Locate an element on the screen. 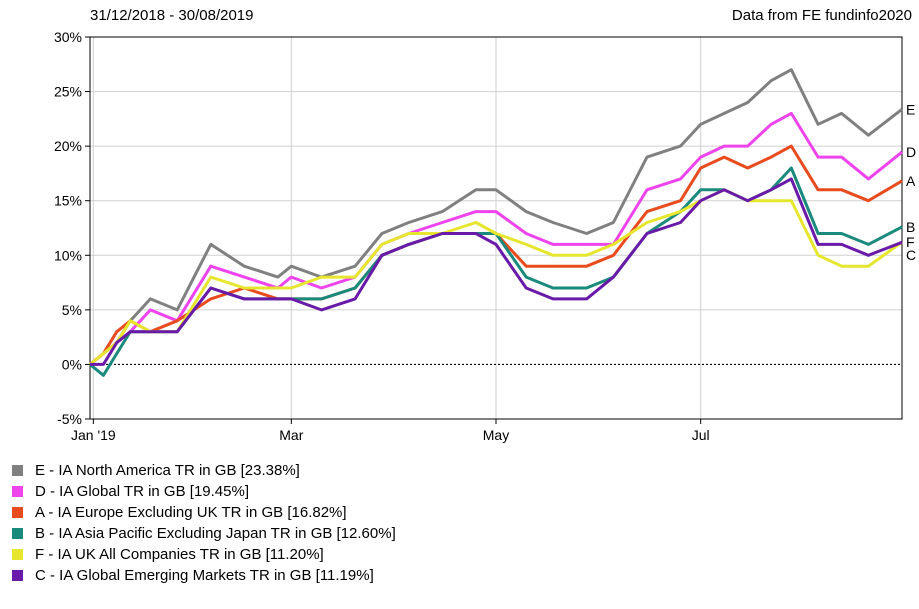 The height and width of the screenshot is (609, 919). end-label-D: D is located at coordinates (911, 152).